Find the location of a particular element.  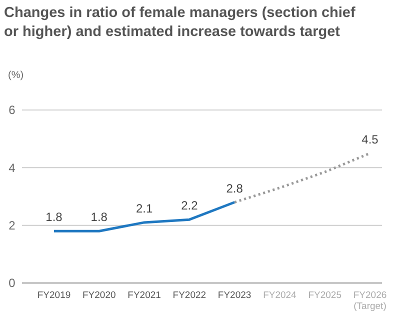

x-tick-label: FY2019 is located at coordinates (54, 295).